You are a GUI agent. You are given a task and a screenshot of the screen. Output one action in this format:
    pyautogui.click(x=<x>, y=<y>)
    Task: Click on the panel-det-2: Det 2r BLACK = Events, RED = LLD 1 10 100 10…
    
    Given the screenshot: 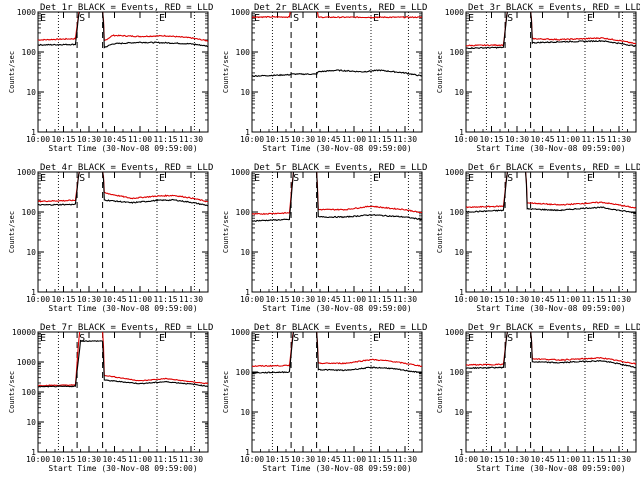 What is the action you would take?
    pyautogui.click(x=324, y=78)
    